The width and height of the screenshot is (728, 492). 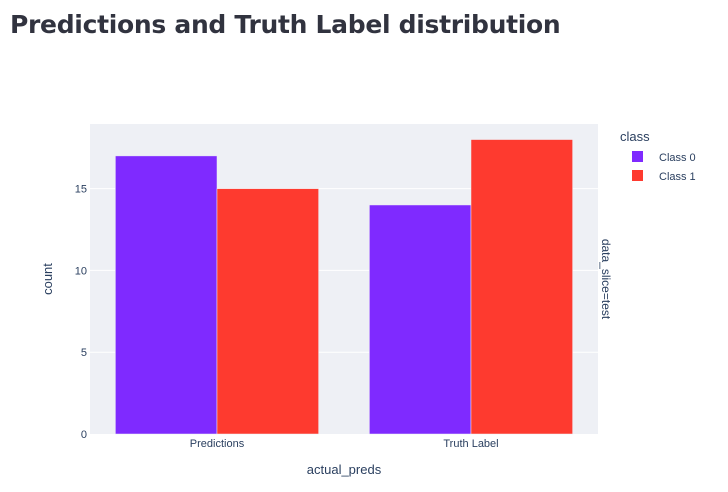 I want to click on bar-class-0-predictions, so click(x=166, y=295).